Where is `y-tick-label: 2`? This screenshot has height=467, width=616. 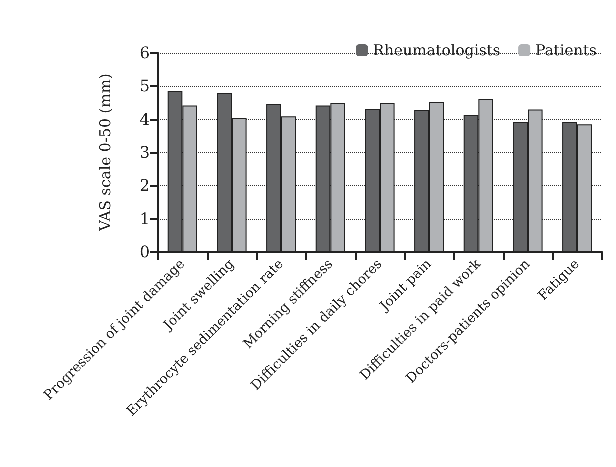 y-tick-label: 2 is located at coordinates (145, 186).